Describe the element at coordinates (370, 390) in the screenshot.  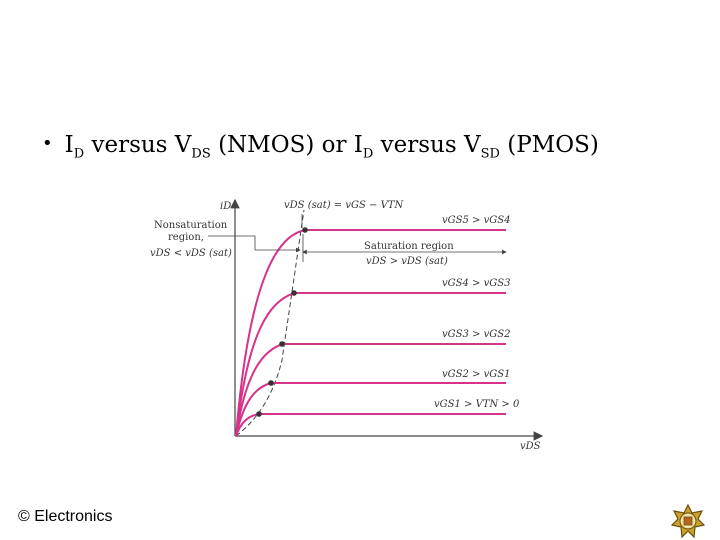
I see `curve-vgs3` at that location.